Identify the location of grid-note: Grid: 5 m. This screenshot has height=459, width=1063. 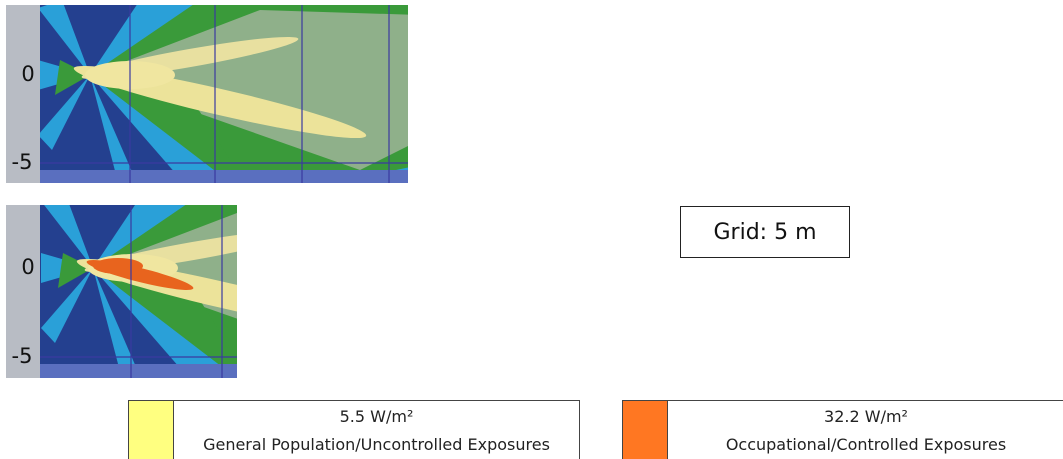
(765, 232).